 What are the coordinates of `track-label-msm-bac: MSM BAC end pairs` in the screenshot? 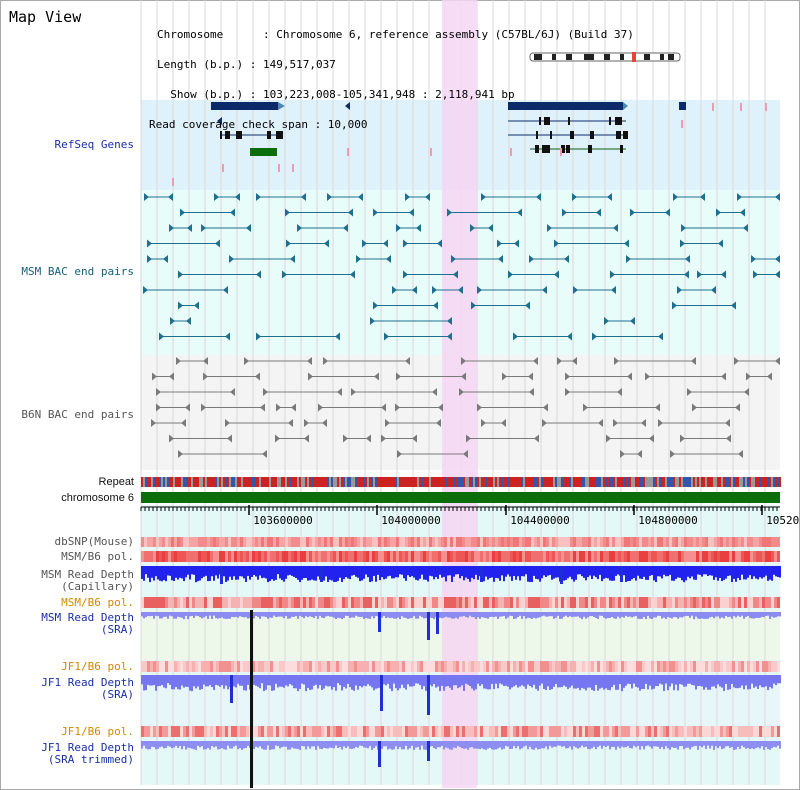 It's located at (77, 271).